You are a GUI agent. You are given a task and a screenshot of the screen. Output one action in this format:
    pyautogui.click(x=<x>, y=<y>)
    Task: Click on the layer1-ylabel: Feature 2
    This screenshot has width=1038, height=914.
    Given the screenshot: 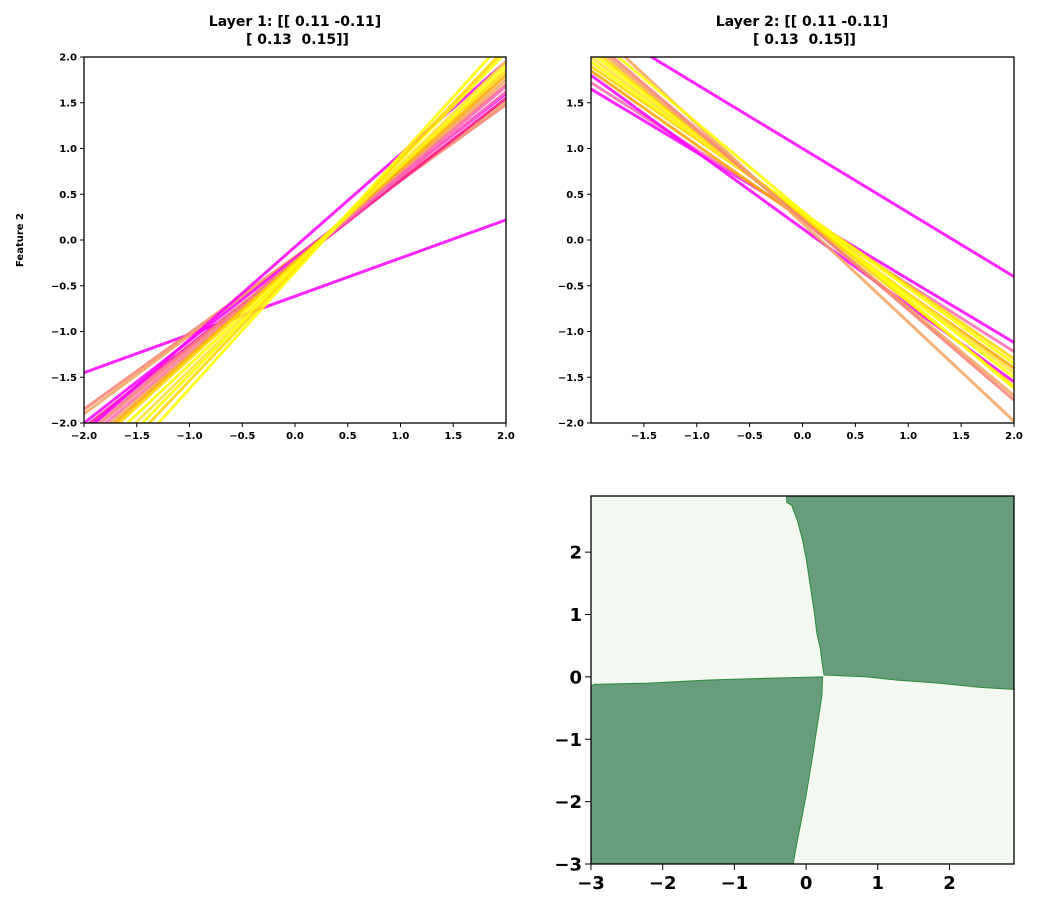 What is the action you would take?
    pyautogui.click(x=20, y=240)
    